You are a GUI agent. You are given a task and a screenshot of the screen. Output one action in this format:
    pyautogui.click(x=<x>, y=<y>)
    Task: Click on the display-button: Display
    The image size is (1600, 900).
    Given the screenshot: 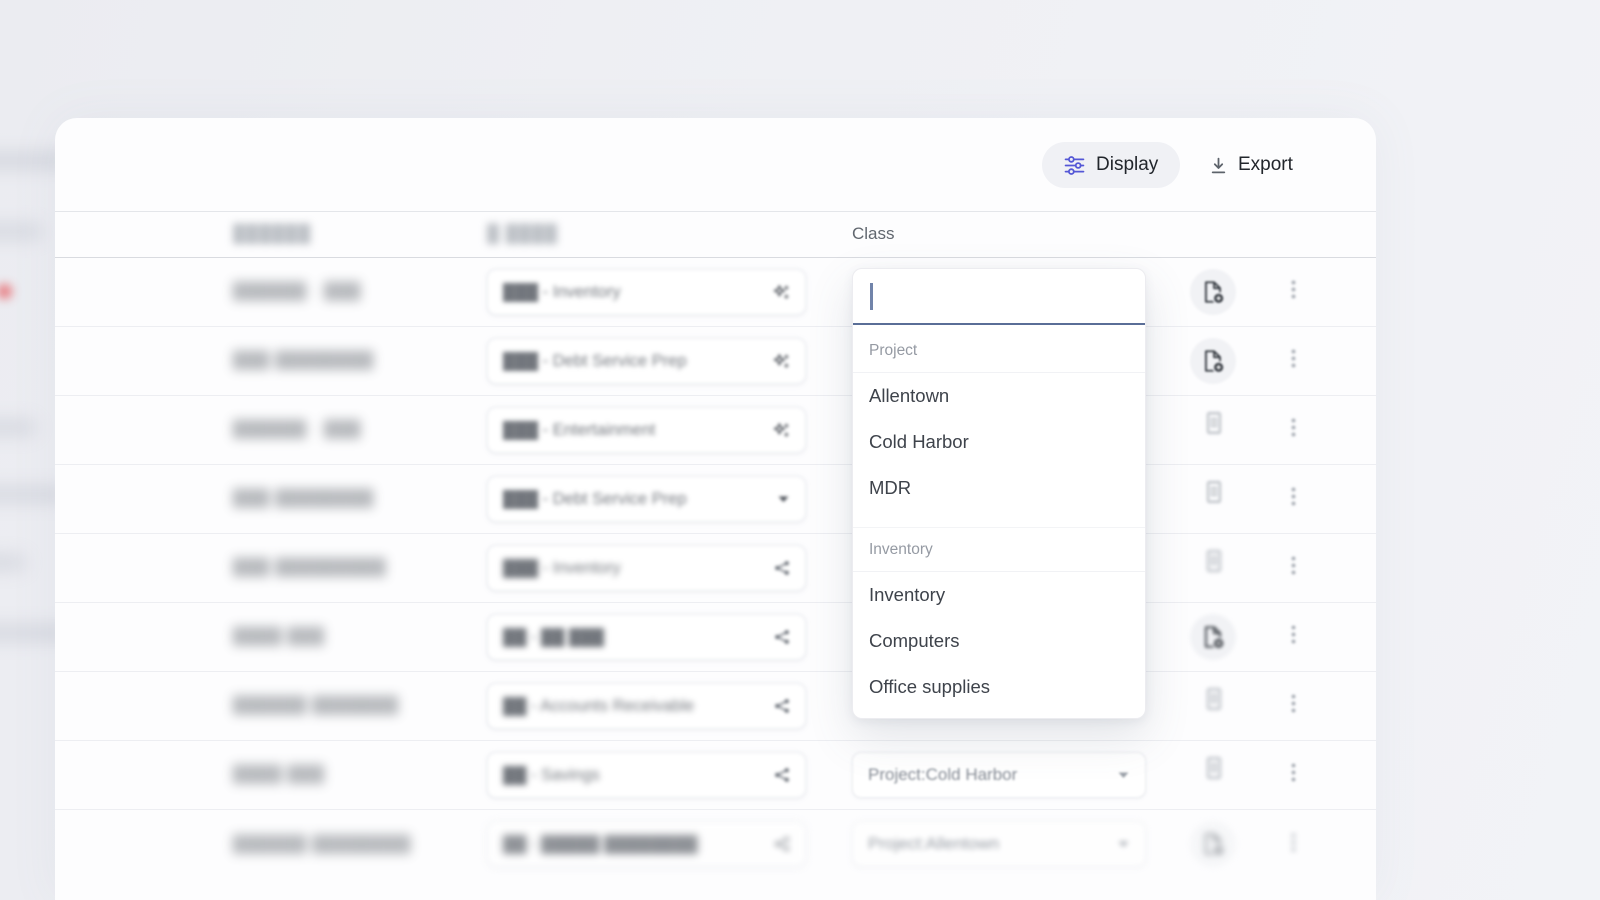 What is the action you would take?
    pyautogui.click(x=1111, y=165)
    